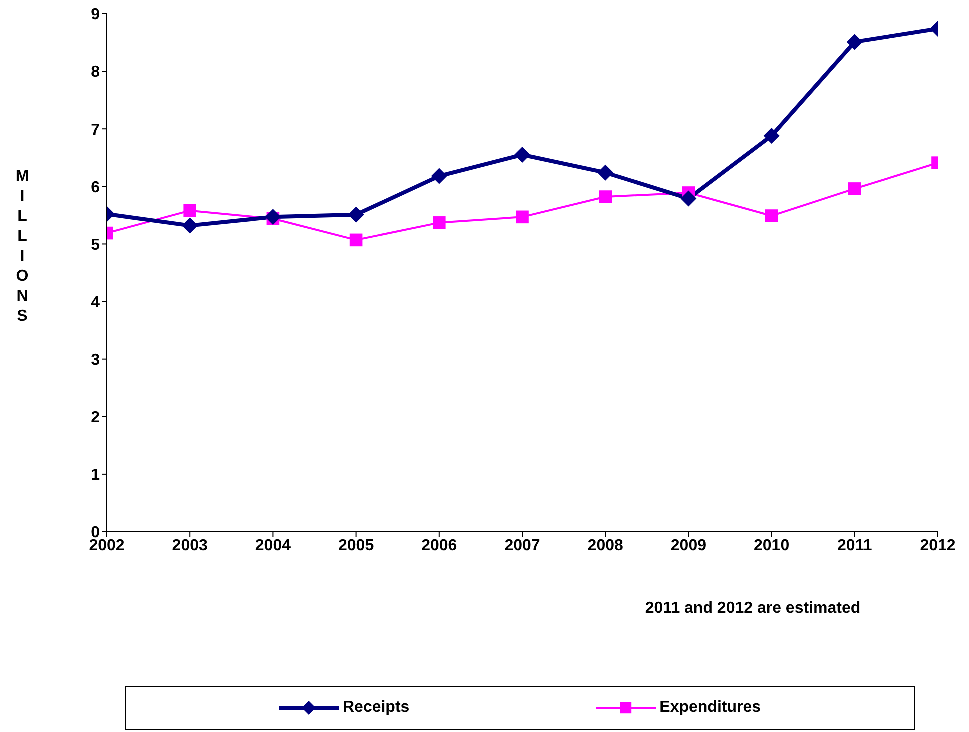  What do you see at coordinates (95, 245) in the screenshot?
I see `y-tick-label: 5` at bounding box center [95, 245].